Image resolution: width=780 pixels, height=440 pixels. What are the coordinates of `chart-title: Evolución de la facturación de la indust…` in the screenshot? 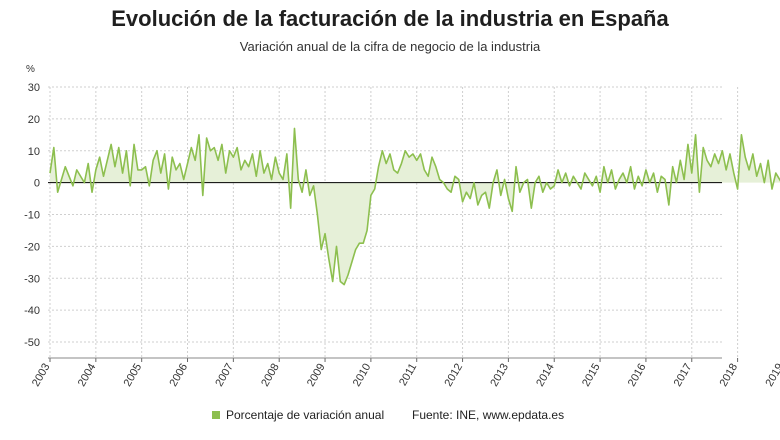 It's located at (390, 18).